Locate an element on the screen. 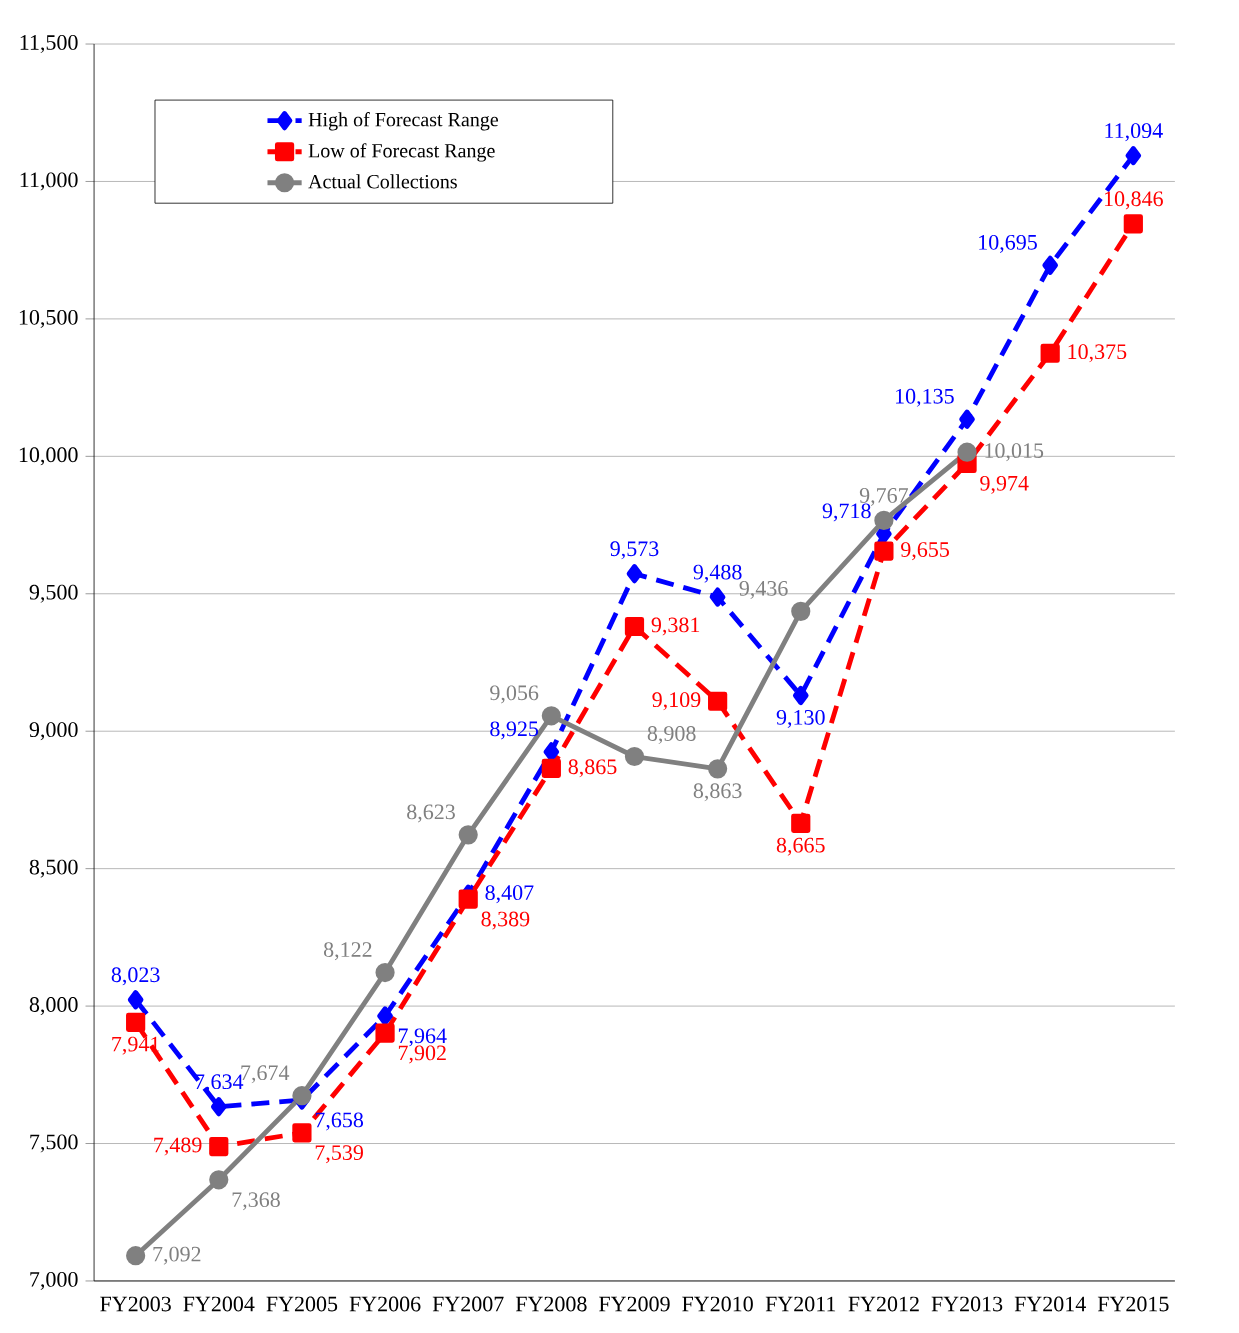  x-tick-label: FY2009 is located at coordinates (634, 1304).